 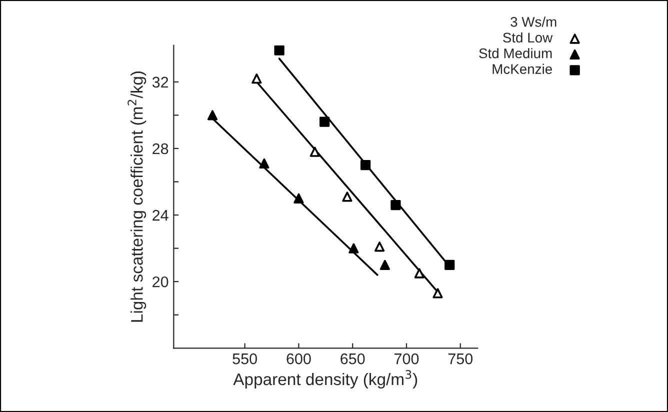 I want to click on x-tick-label: 550, so click(x=244, y=358).